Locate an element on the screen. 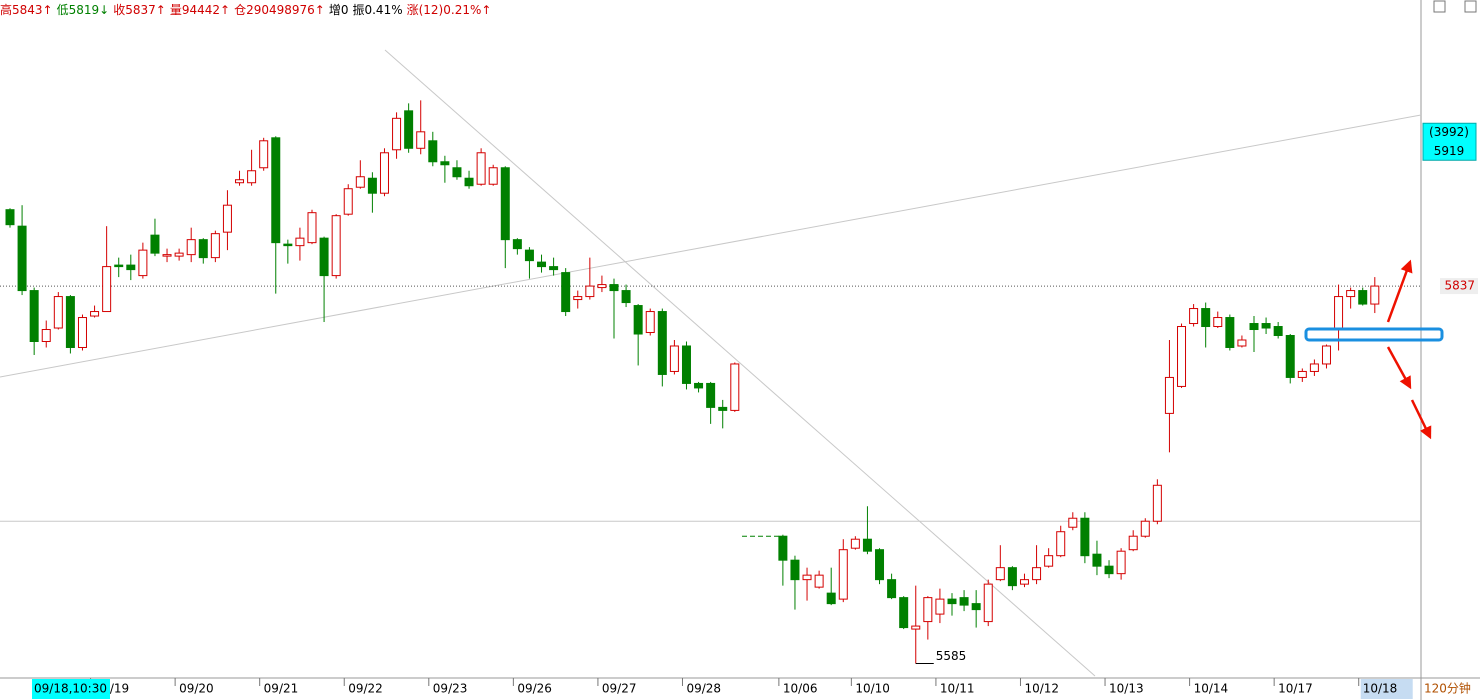  cursor-price-box is located at coordinates (1449, 141).